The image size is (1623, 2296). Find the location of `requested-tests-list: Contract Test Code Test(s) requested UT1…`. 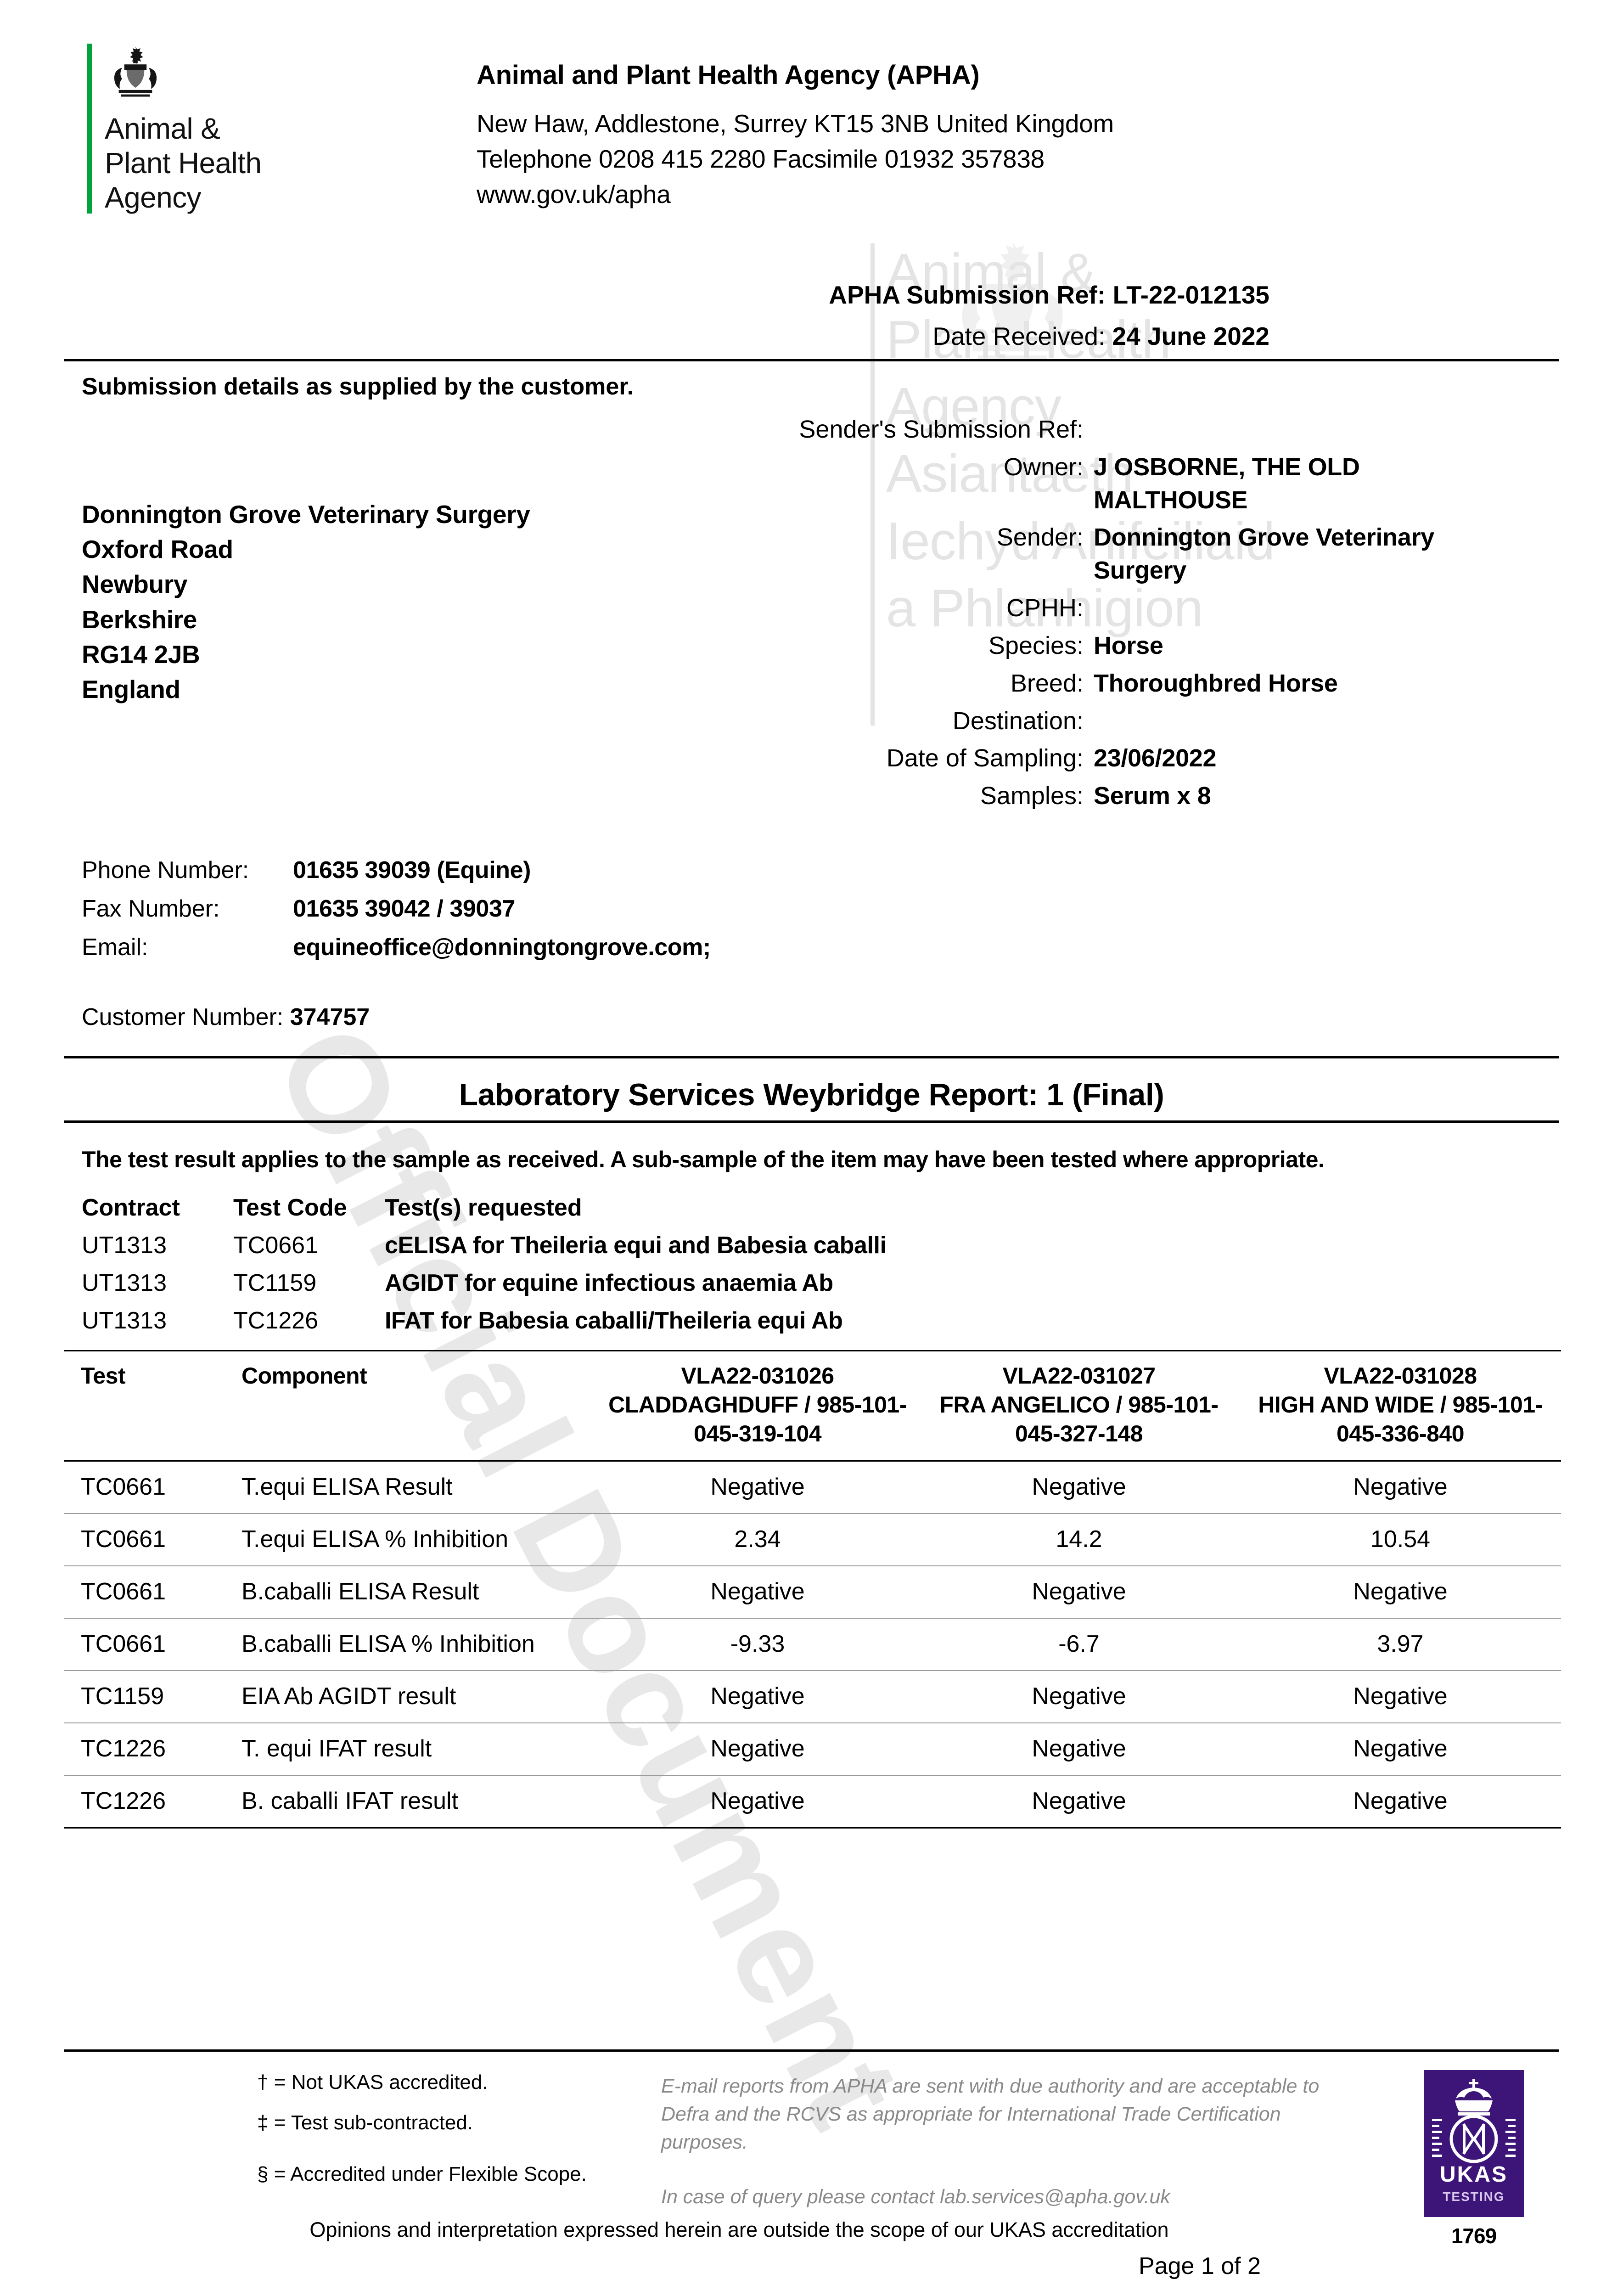

requested-tests-list: Contract Test Code Test(s) requested UT1… is located at coordinates (816, 1269).